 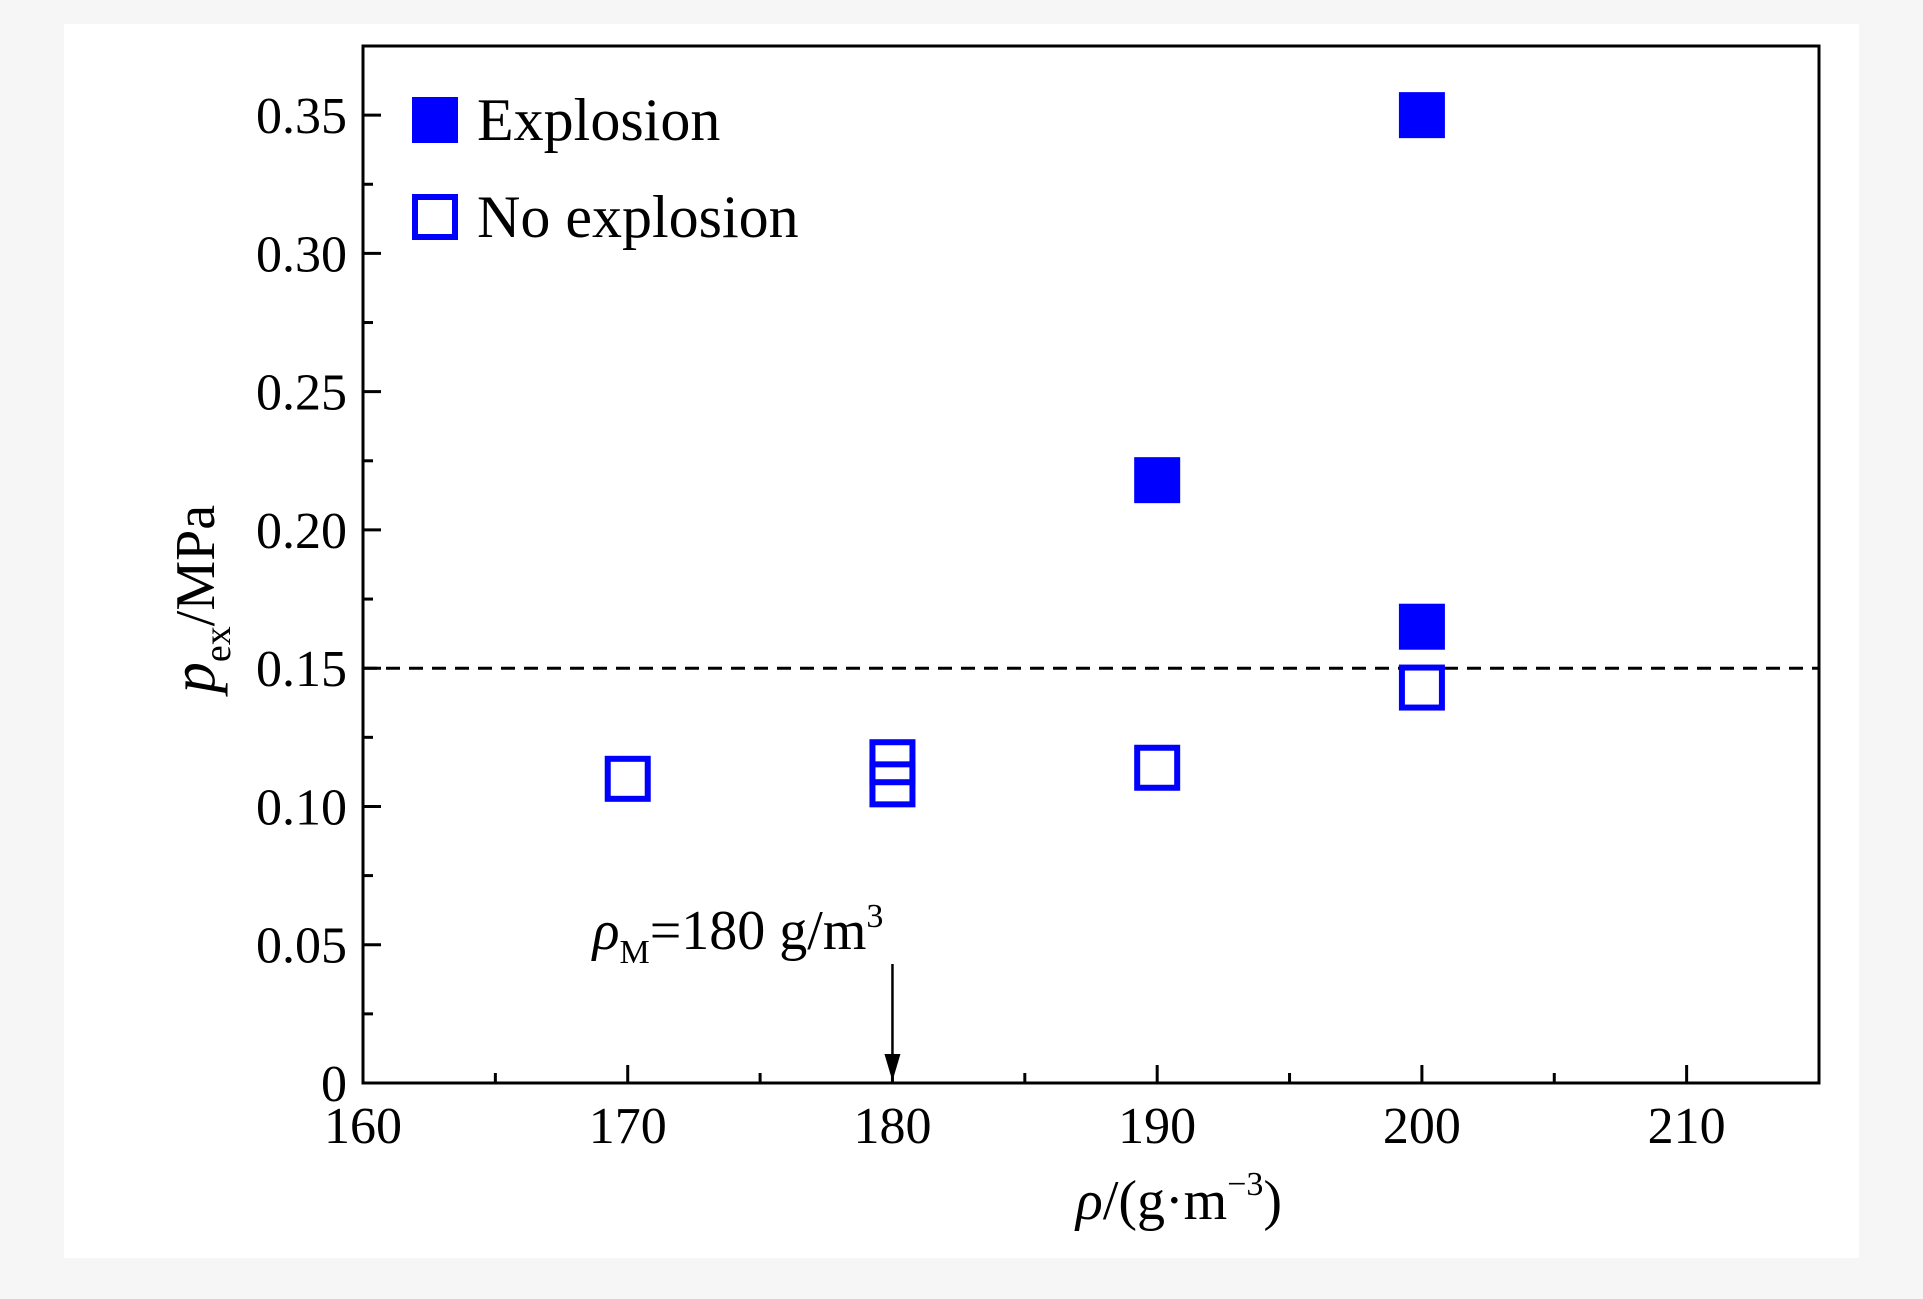 I want to click on annotation-label: ρM=180 g/m3, so click(x=737, y=934).